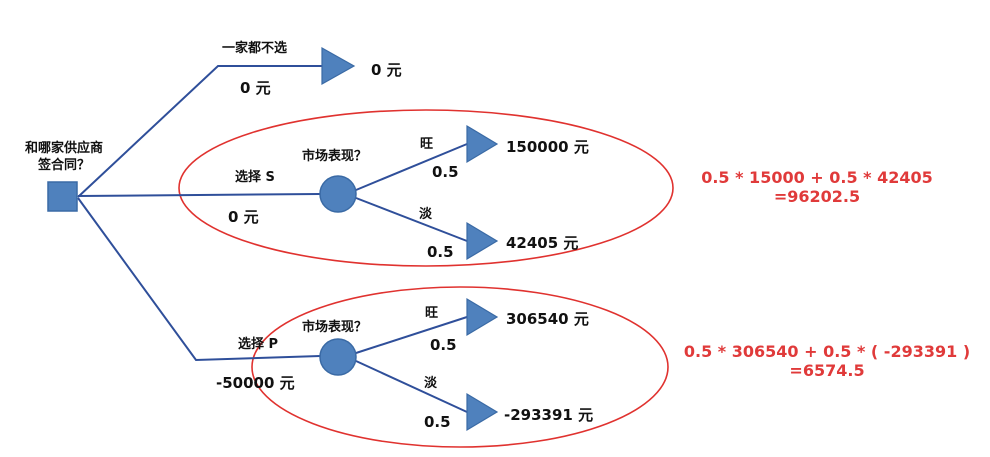 The height and width of the screenshot is (457, 990). What do you see at coordinates (431, 383) in the screenshot?
I see `p-down-label: 淡` at bounding box center [431, 383].